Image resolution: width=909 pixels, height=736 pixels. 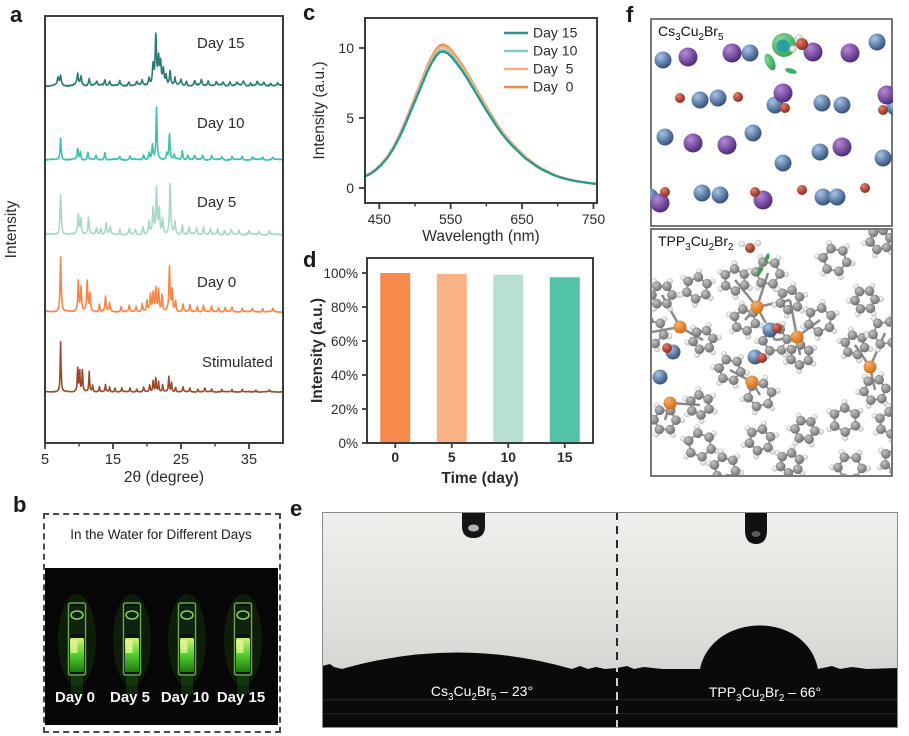 What do you see at coordinates (310, 259) in the screenshot?
I see `panel-label-d: d` at bounding box center [310, 259].